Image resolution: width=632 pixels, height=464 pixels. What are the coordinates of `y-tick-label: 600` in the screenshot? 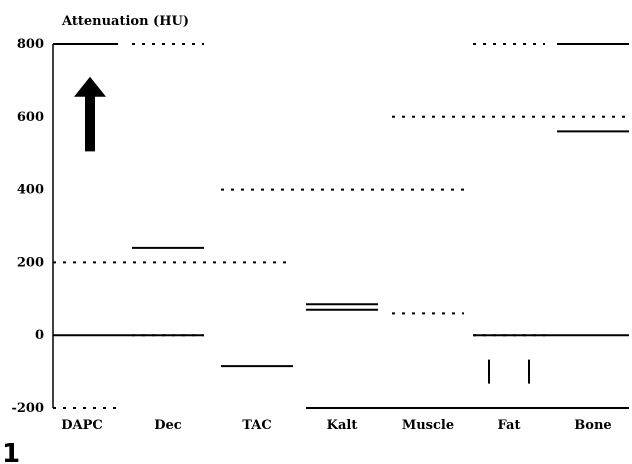 It's located at (30, 117).